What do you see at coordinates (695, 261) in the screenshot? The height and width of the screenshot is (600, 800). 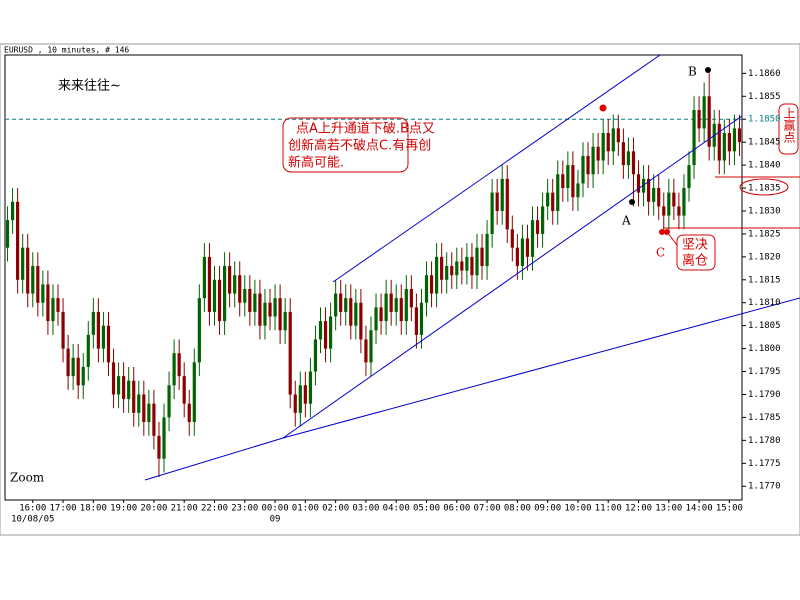 I see `exit-label: 离仓` at bounding box center [695, 261].